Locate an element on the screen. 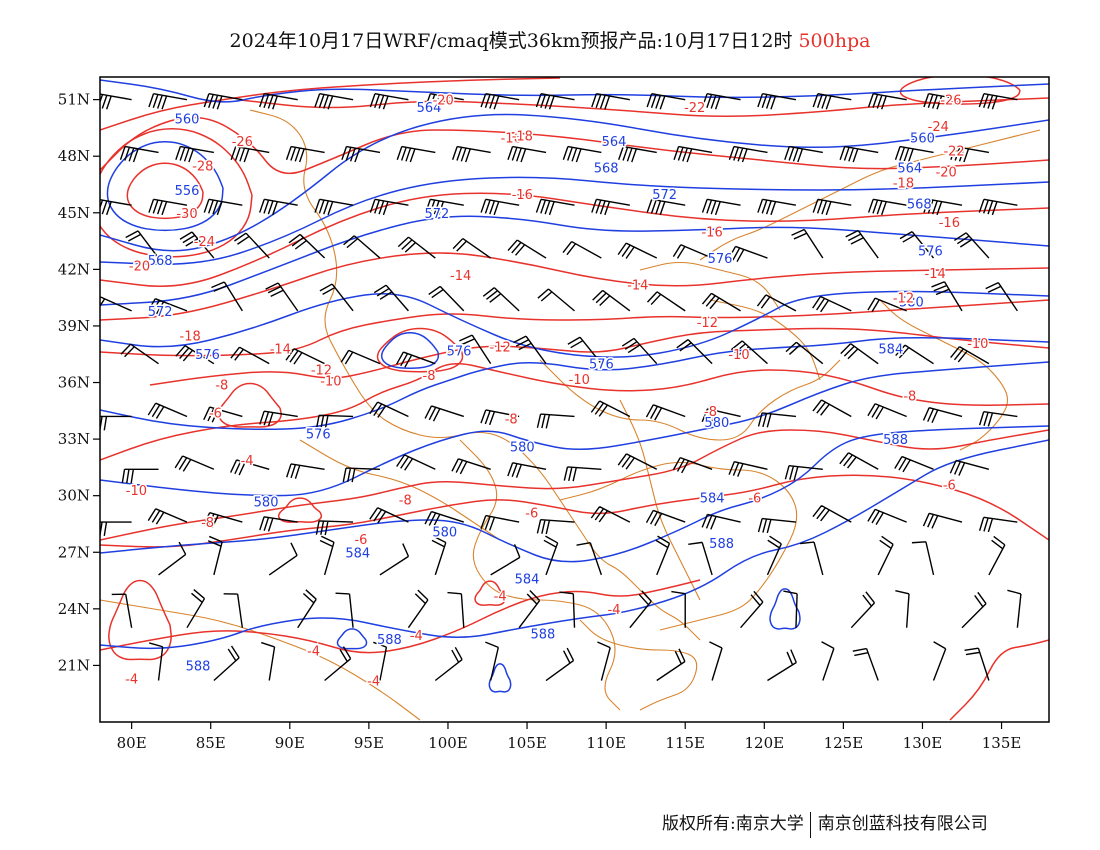 The width and height of the screenshot is (1100, 850). copyright-right: 南京创蓝科技有限公司 is located at coordinates (902, 824).